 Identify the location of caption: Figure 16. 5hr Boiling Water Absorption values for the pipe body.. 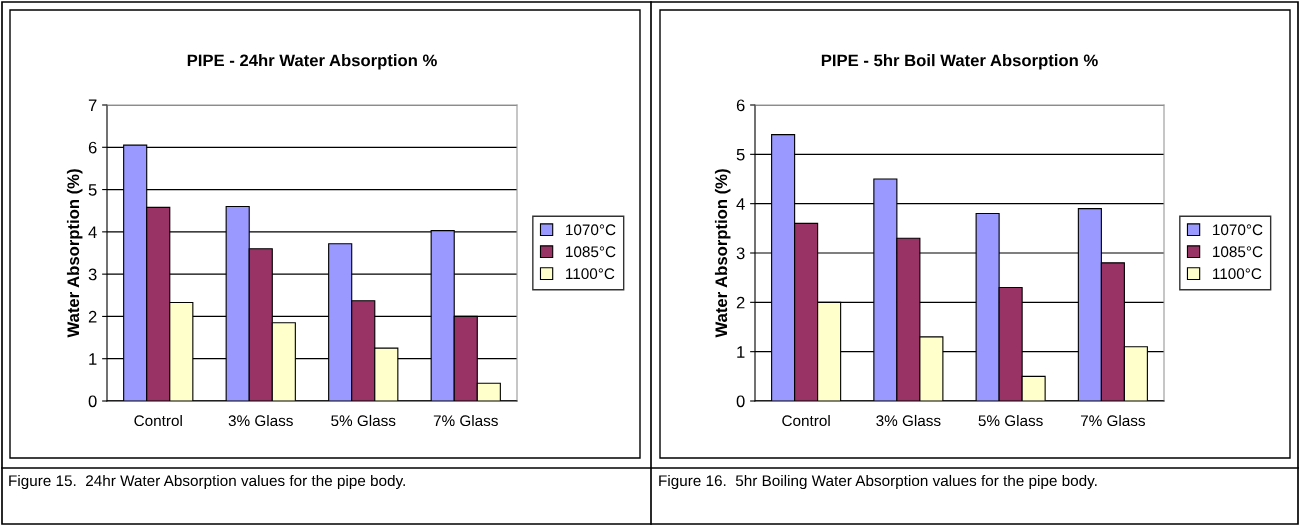
(878, 482).